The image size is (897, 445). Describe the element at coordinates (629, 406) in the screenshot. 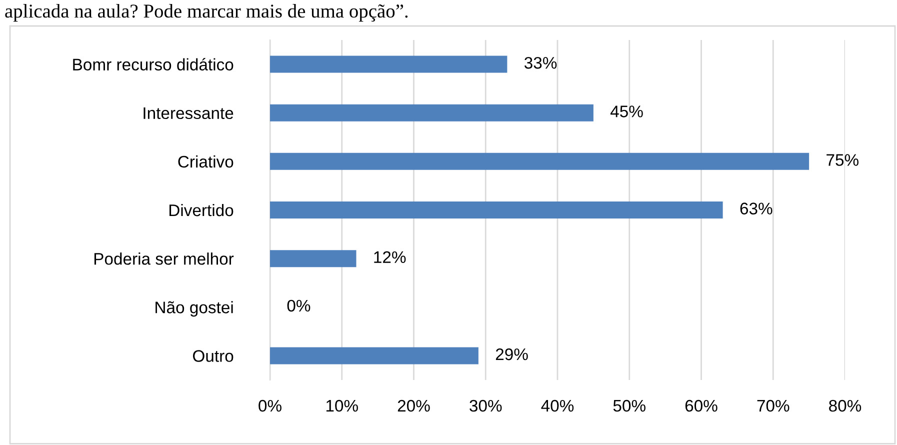

I see `x-tick-label: 50%` at that location.